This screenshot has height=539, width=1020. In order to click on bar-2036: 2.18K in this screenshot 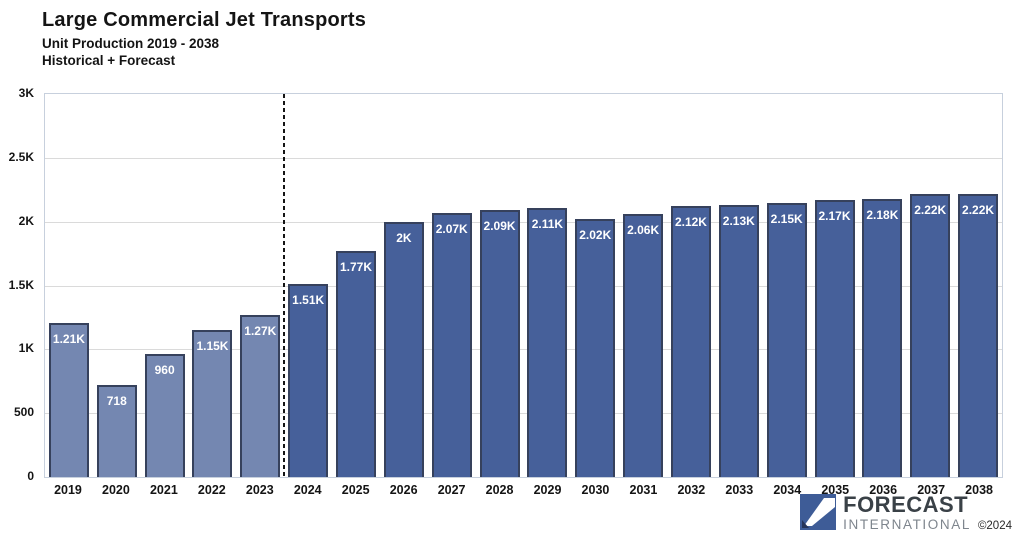, I will do `click(882, 337)`.